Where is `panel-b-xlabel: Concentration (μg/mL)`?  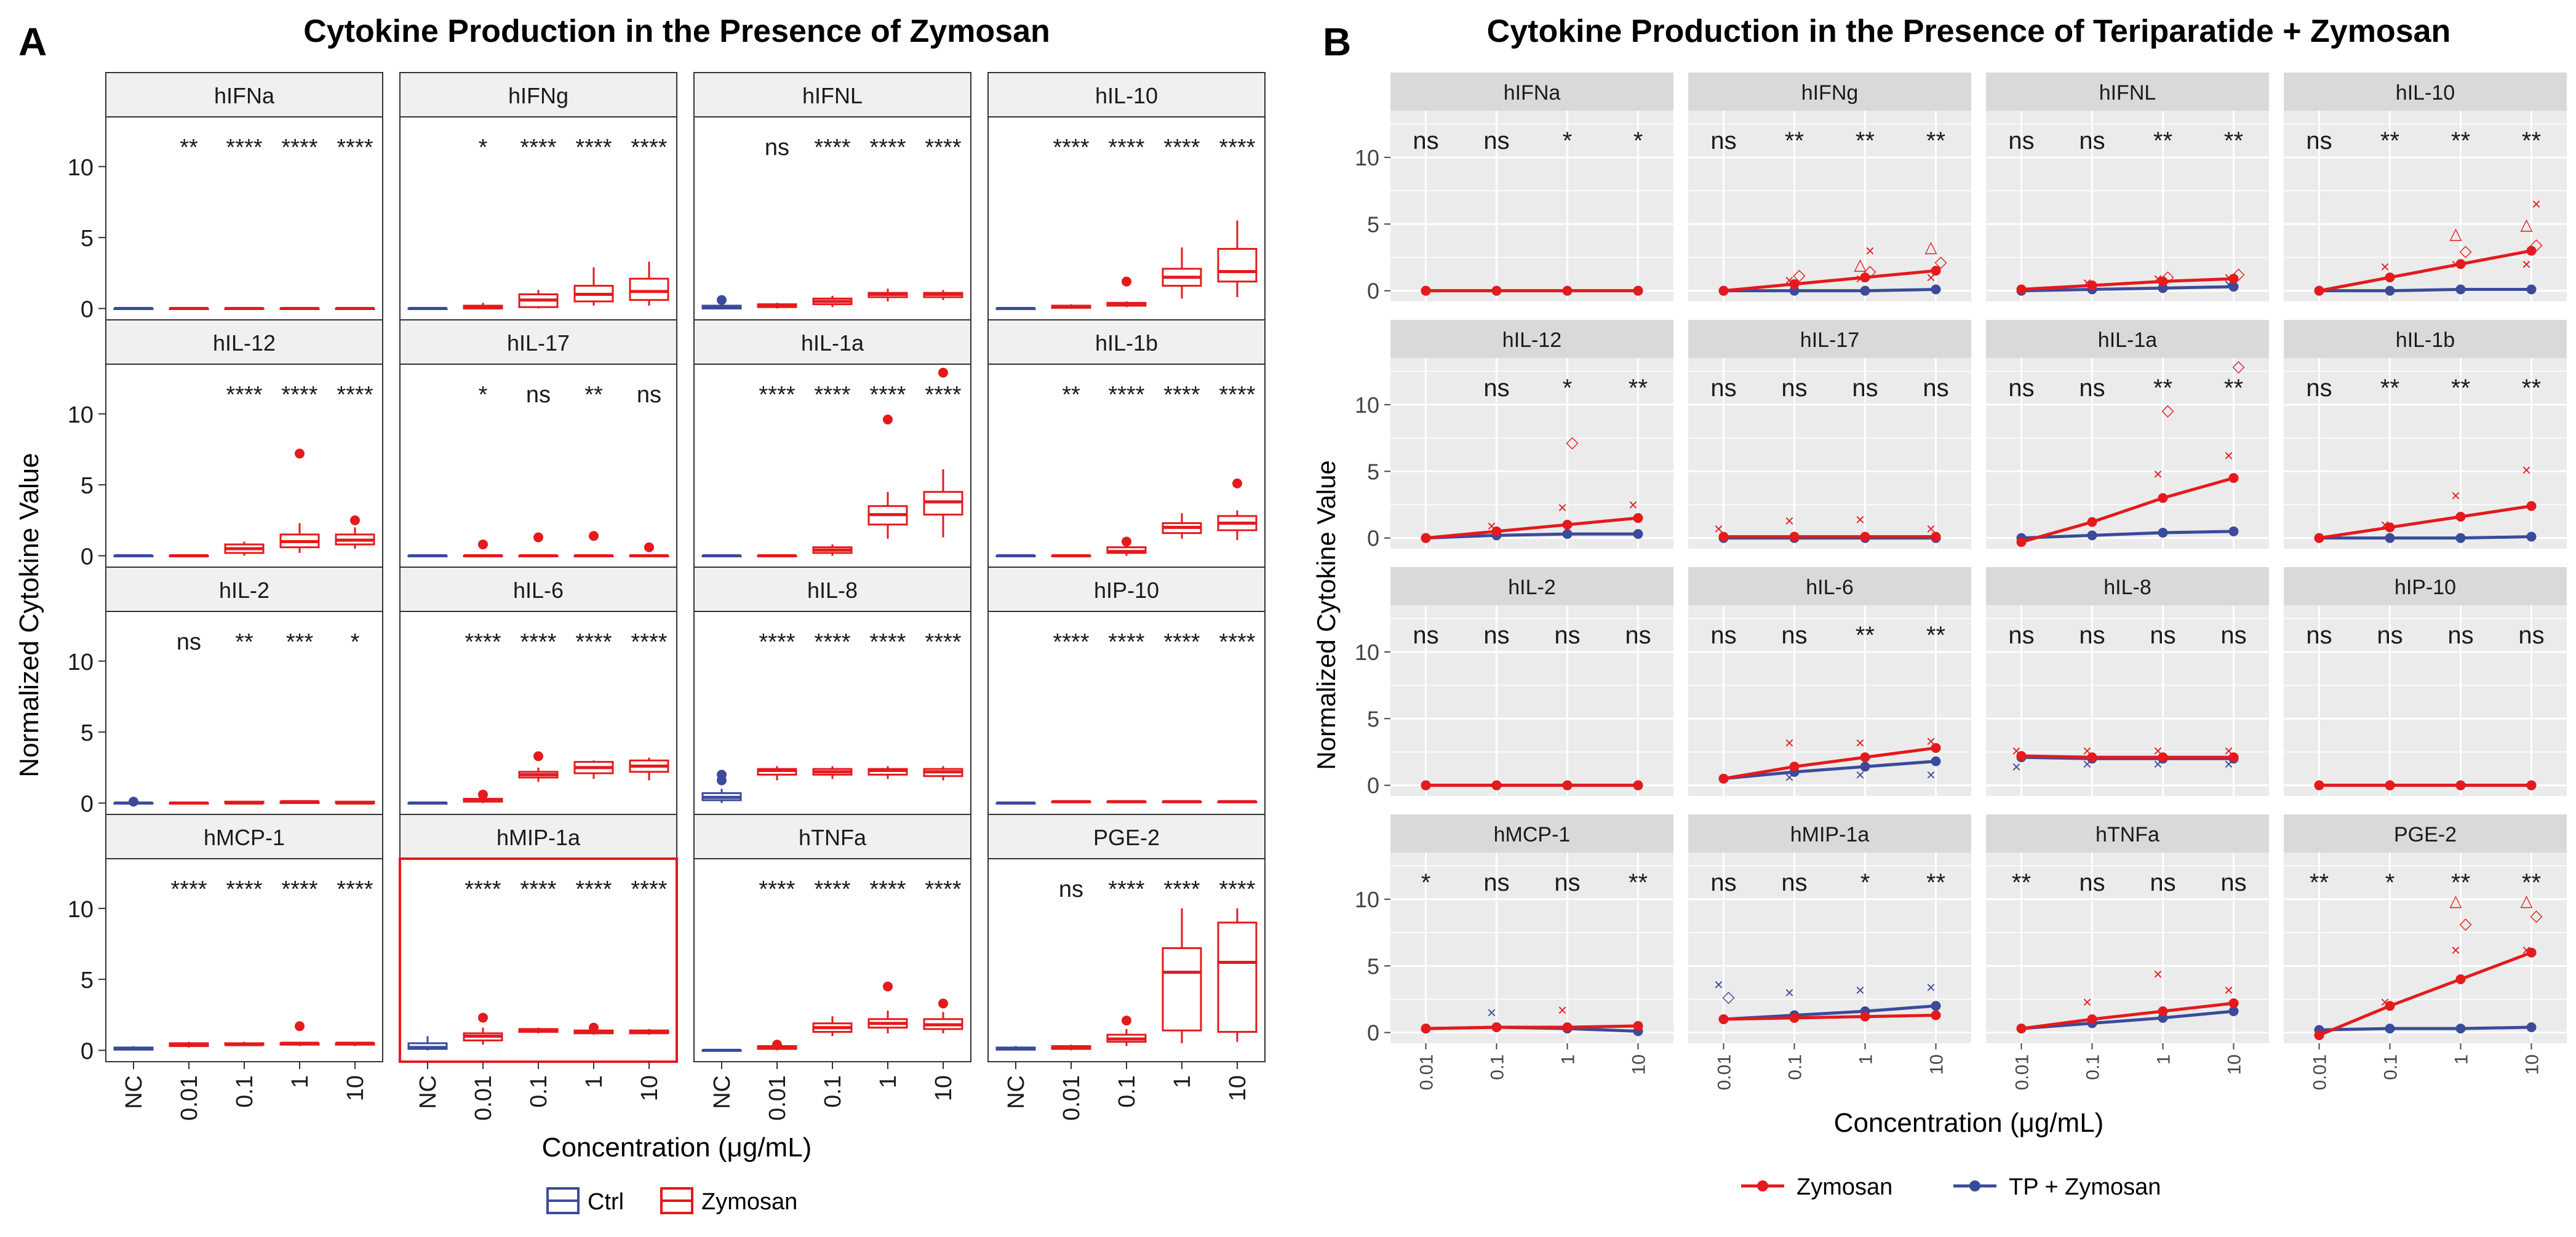
panel-b-xlabel: Concentration (μg/mL) is located at coordinates (1969, 1123).